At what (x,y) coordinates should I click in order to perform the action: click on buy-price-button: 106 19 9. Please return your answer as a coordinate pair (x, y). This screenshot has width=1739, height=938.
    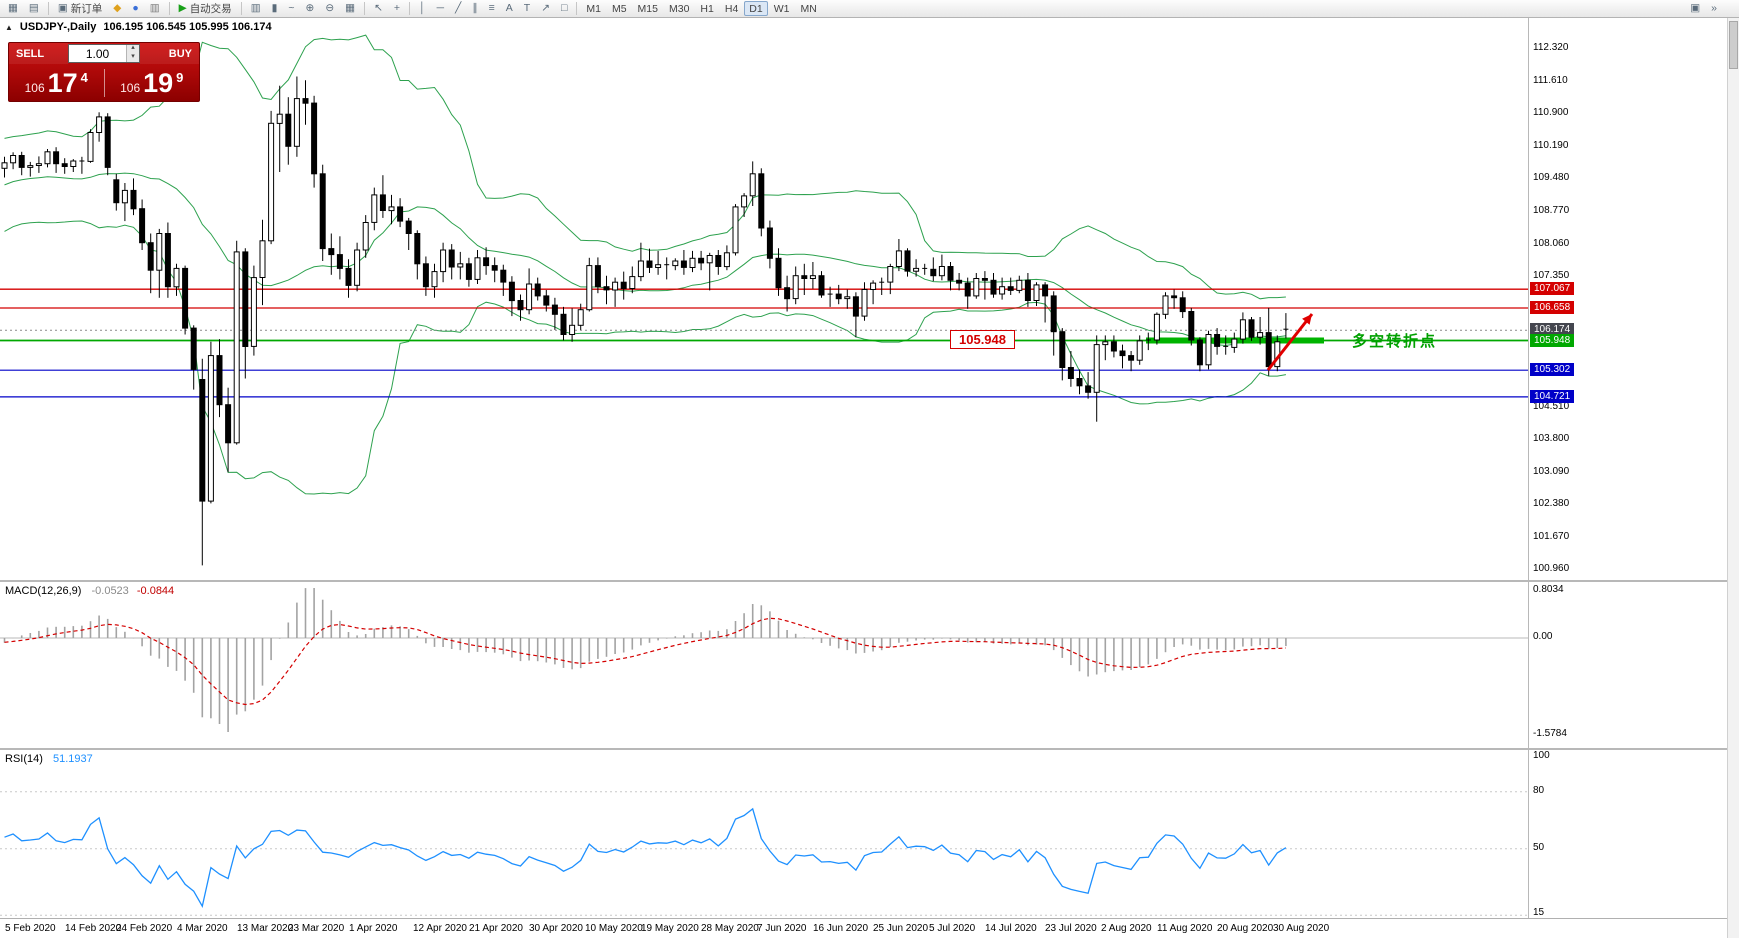
    Looking at the image, I should click on (152, 83).